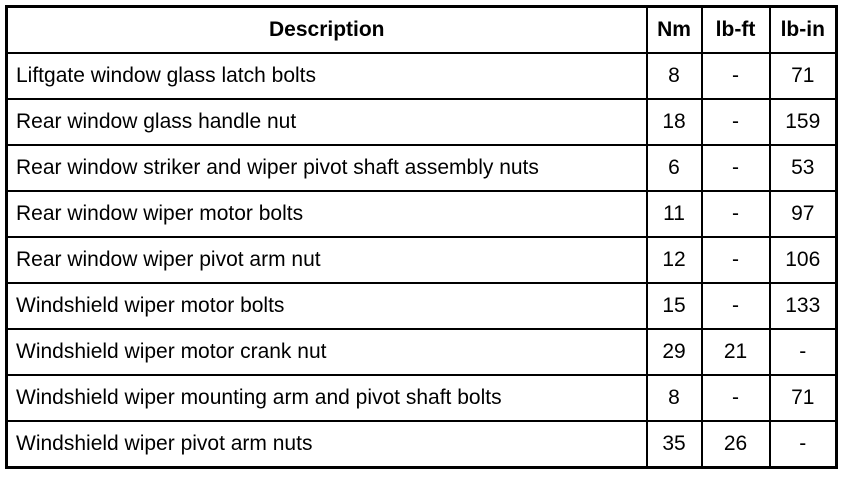 Image resolution: width=864 pixels, height=492 pixels. What do you see at coordinates (674, 260) in the screenshot?
I see `value-cell: 12` at bounding box center [674, 260].